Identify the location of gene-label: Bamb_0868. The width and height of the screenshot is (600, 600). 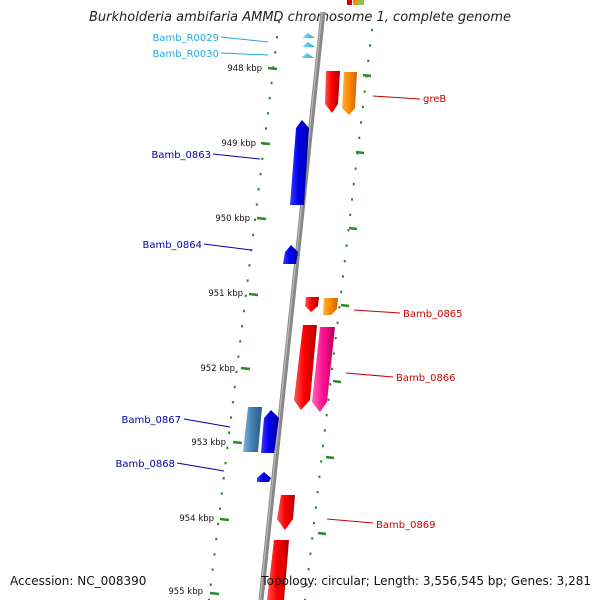
(145, 464).